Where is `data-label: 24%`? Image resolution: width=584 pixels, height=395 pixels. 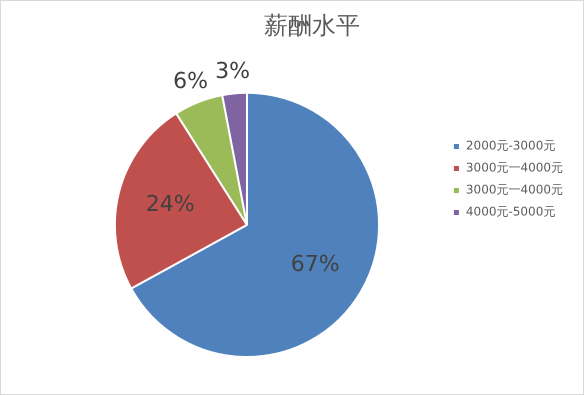 data-label: 24% is located at coordinates (170, 204).